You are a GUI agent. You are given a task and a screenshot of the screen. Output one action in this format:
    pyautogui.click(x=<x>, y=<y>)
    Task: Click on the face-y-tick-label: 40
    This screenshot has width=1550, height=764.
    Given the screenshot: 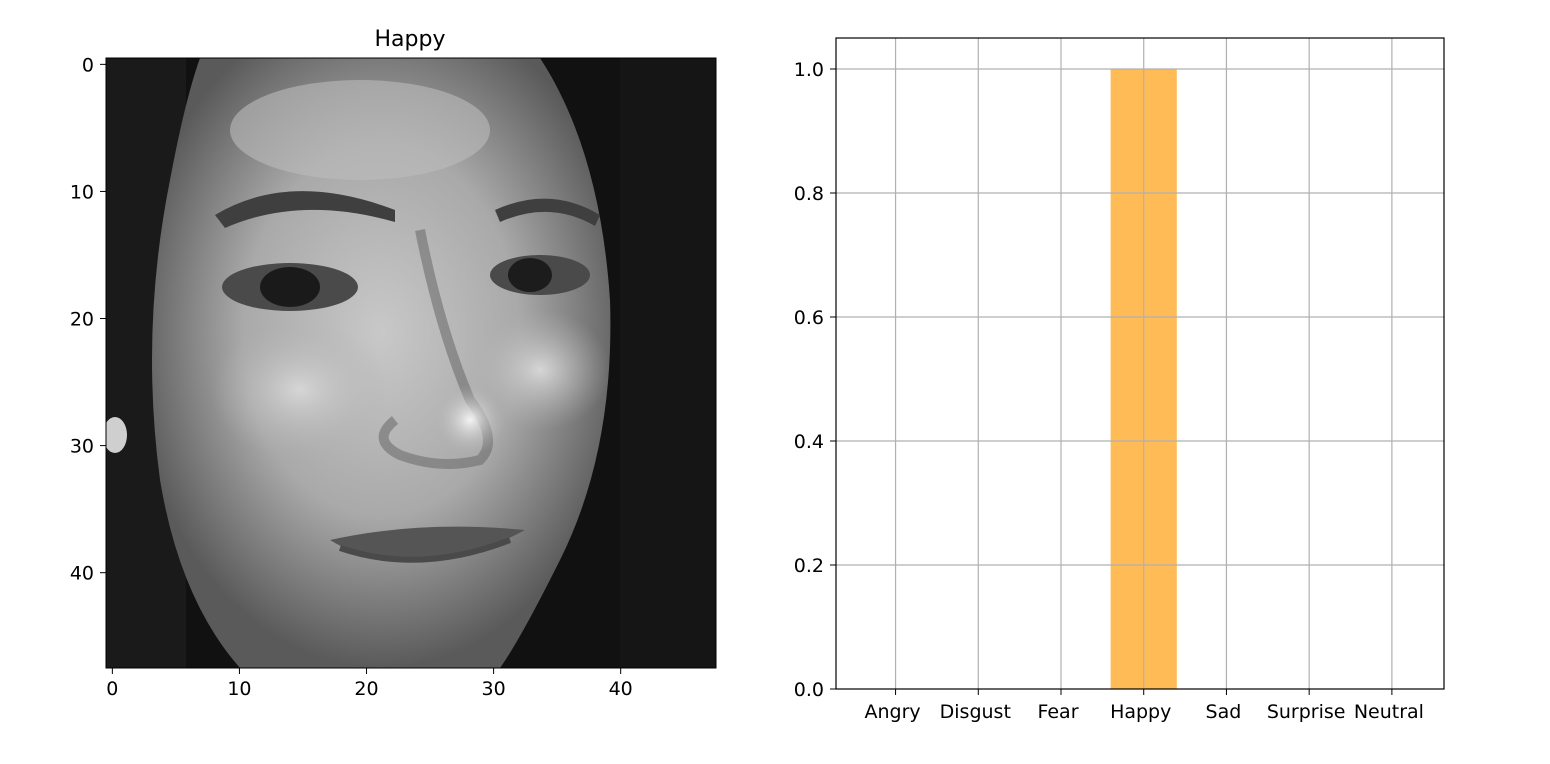 What is the action you would take?
    pyautogui.click(x=82, y=574)
    